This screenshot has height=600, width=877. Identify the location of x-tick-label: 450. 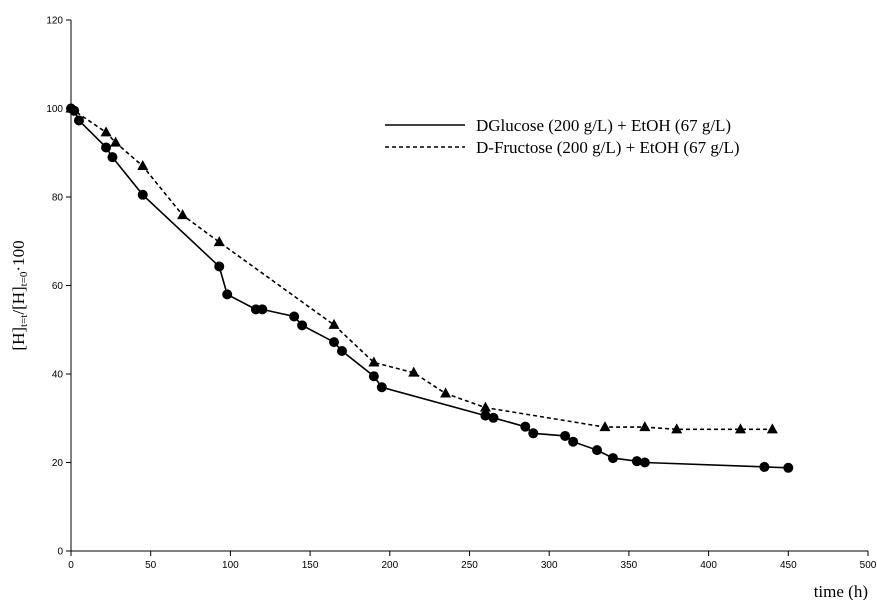
(788, 565).